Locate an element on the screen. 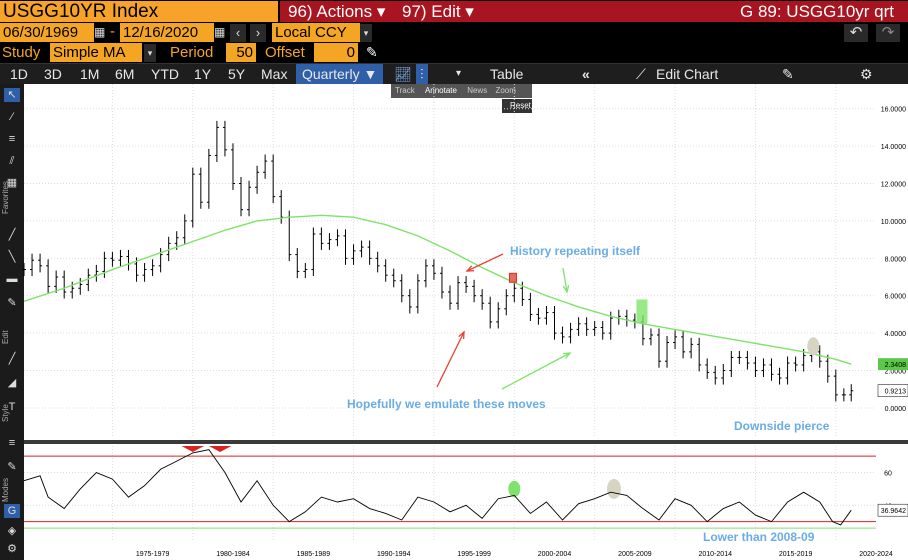 The image size is (908, 560). edit-menu: 97) Edit ▾ is located at coordinates (453, 11).